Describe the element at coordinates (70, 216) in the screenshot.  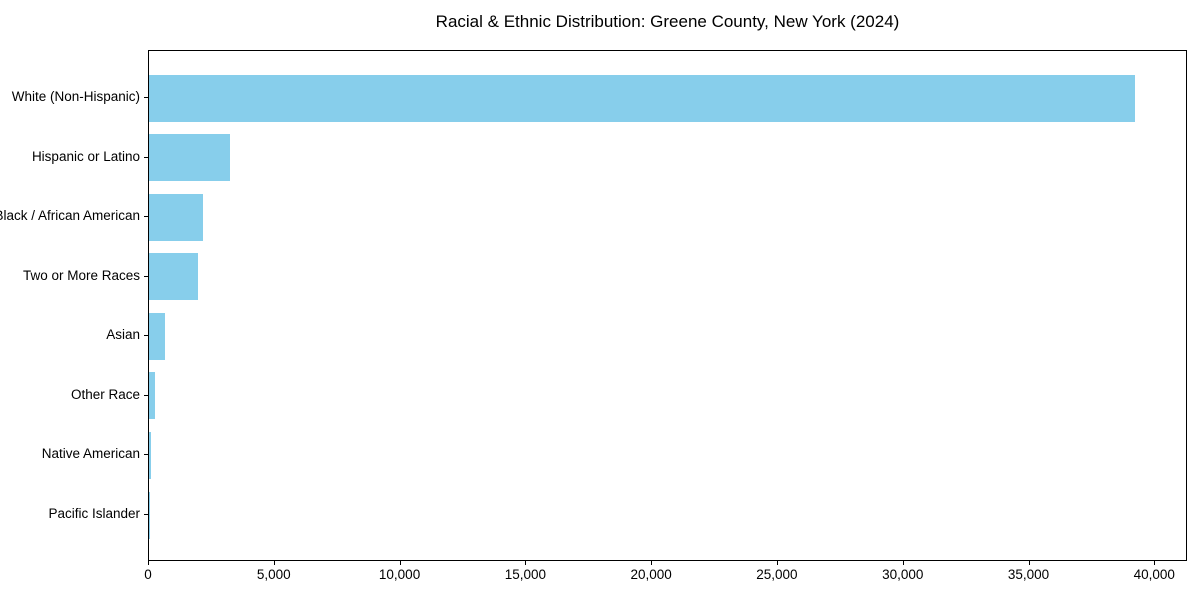
I see `y-axis-label: Black / African American` at that location.